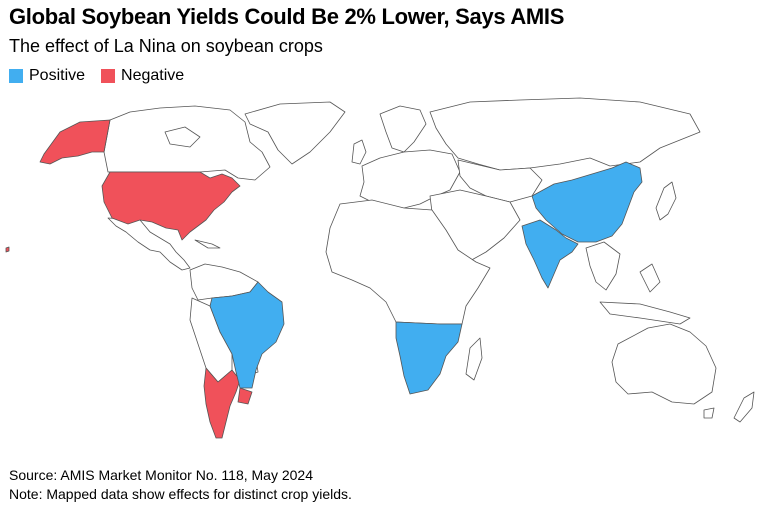  Describe the element at coordinates (245, 396) in the screenshot. I see `uruguay-shape` at that location.